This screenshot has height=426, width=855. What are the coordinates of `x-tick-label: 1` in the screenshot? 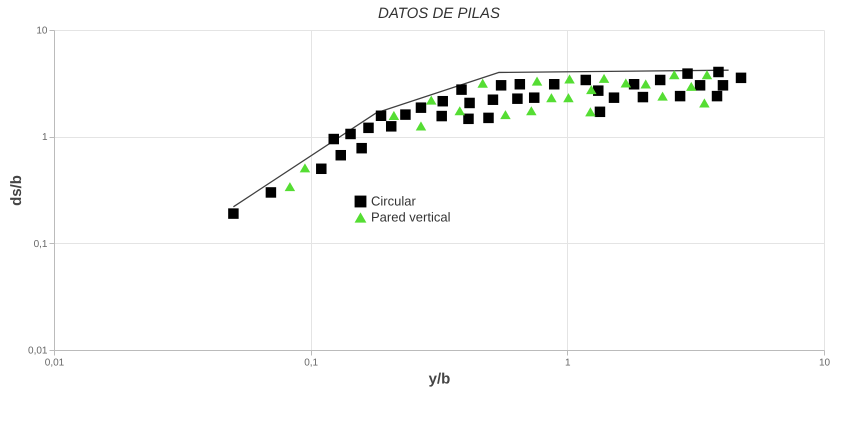 It's located at (568, 363).